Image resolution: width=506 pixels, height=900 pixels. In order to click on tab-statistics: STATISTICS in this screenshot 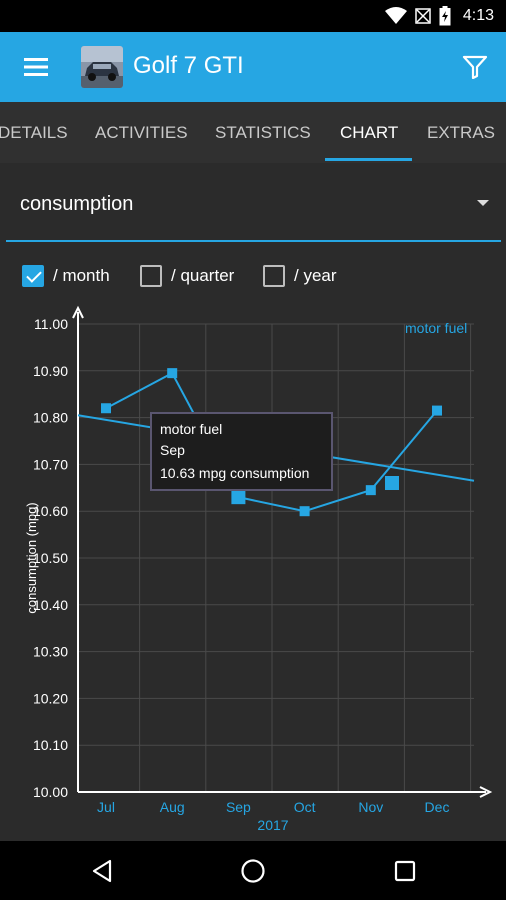, I will do `click(263, 132)`.